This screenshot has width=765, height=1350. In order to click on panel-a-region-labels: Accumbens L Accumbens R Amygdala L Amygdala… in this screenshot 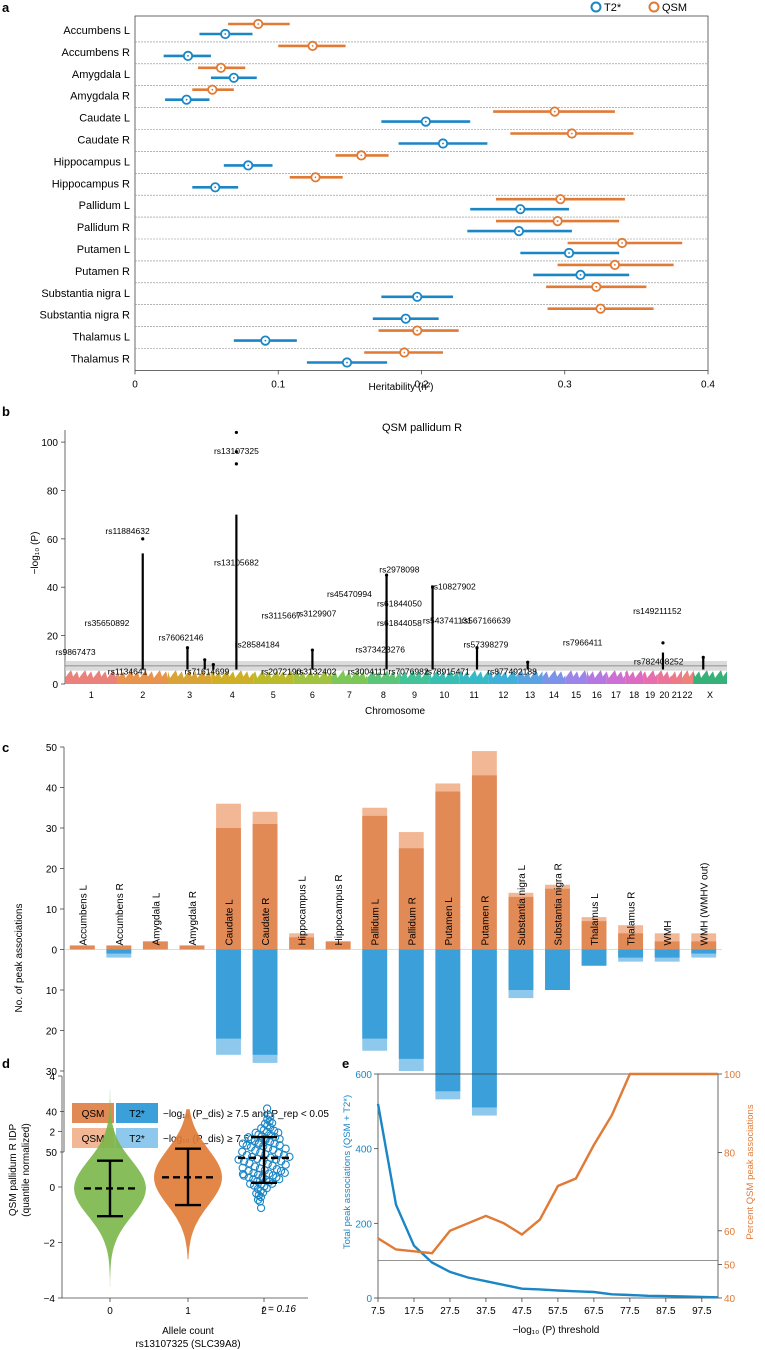, I will do `click(85, 195)`.